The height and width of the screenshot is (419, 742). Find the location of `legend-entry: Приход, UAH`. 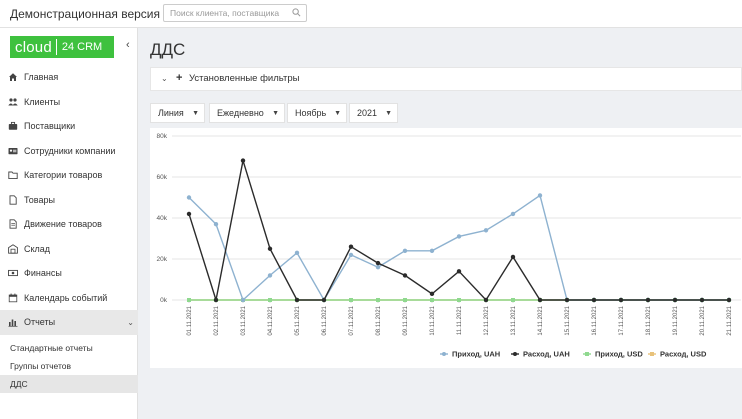

legend-entry: Приход, UAH is located at coordinates (476, 354).